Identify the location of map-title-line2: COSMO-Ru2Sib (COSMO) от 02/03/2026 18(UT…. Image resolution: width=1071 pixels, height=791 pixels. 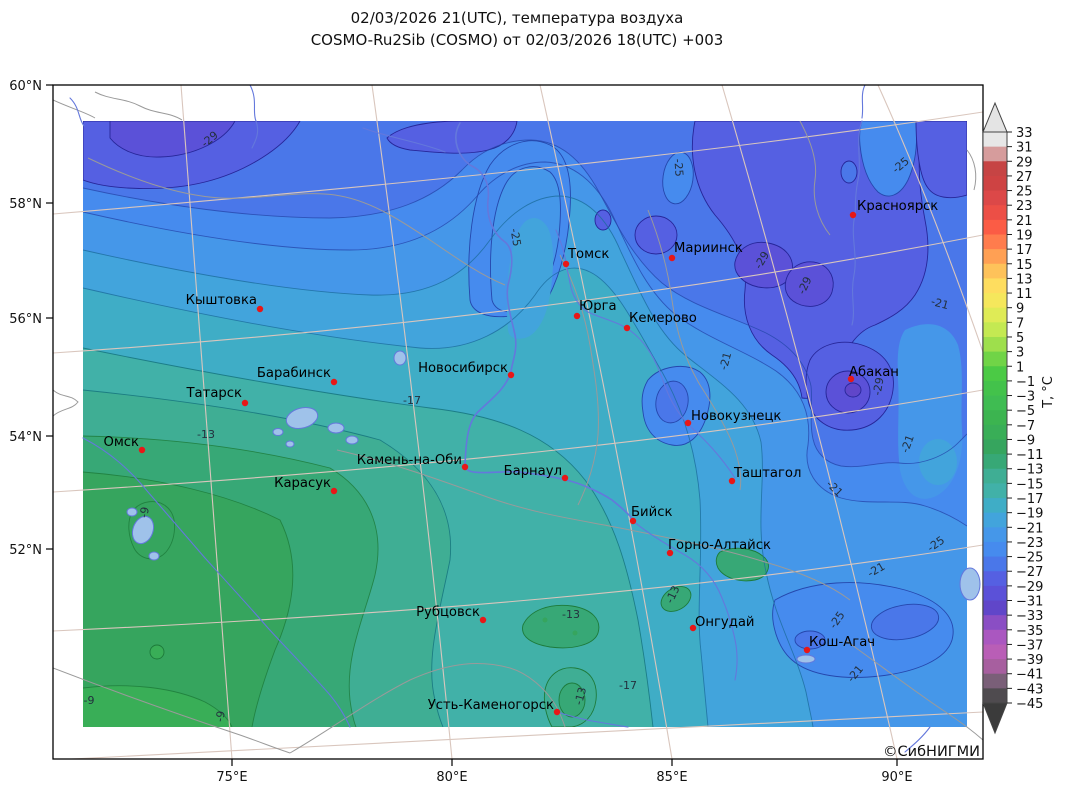
(517, 40).